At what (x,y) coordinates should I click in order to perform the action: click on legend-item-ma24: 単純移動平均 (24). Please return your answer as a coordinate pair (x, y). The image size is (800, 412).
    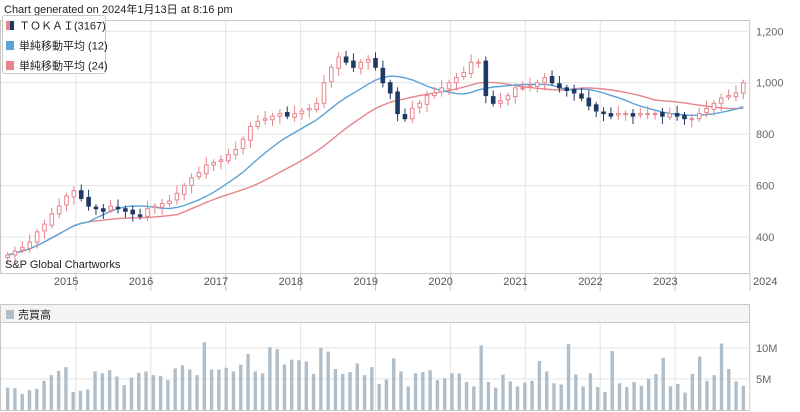
    Looking at the image, I should click on (57, 66).